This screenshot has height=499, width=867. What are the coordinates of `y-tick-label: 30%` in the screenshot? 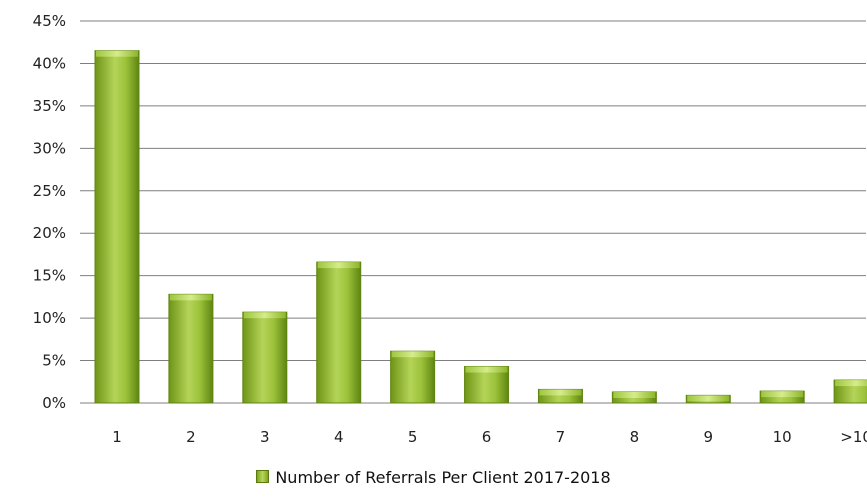 It's located at (49, 148).